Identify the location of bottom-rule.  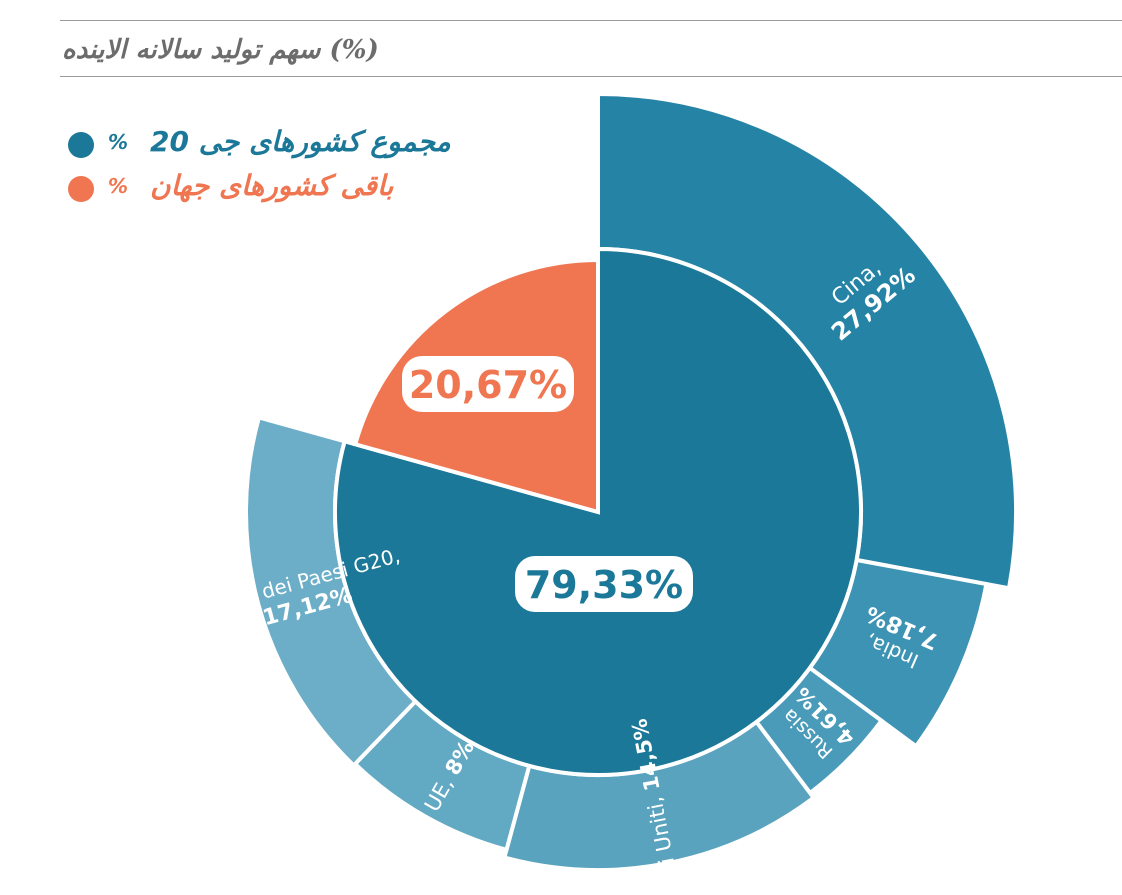
(591, 76).